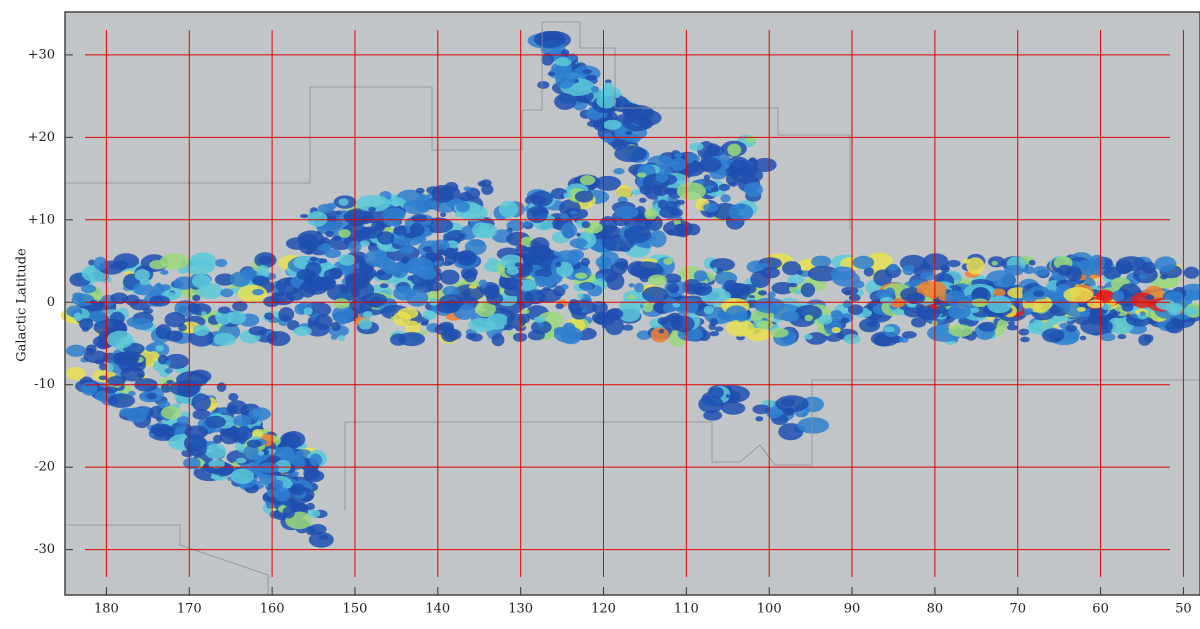 The width and height of the screenshot is (1200, 629). Describe the element at coordinates (772, 444) in the screenshot. I see `survey-boundary` at that location.